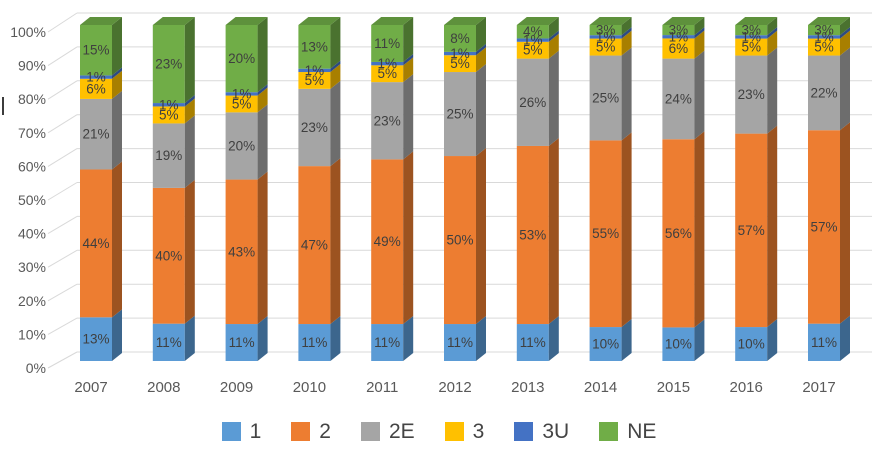 The width and height of the screenshot is (878, 452). What do you see at coordinates (678, 344) in the screenshot?
I see `data-label-1-2015: 10%` at bounding box center [678, 344].